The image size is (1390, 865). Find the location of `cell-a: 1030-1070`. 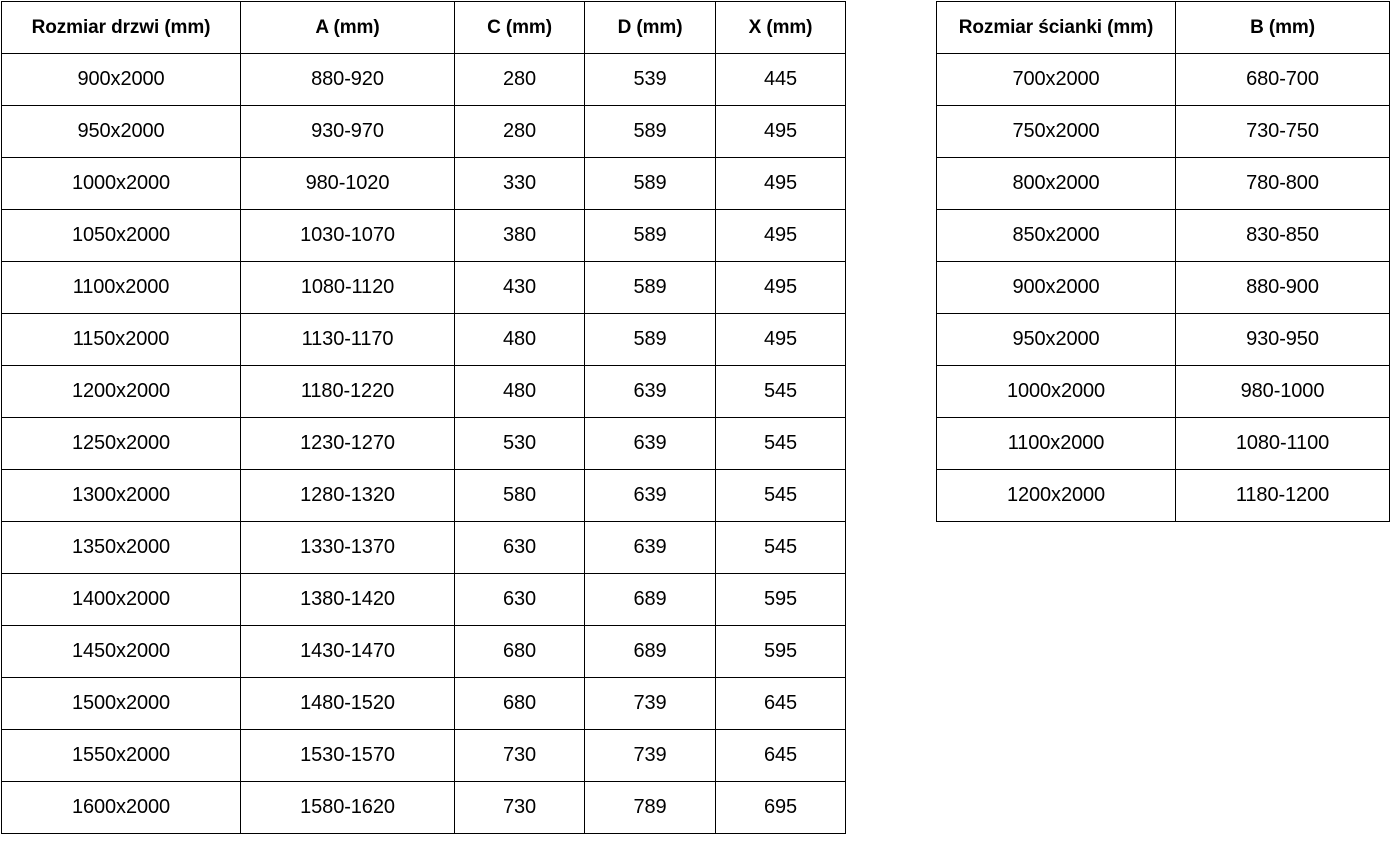

cell-a: 1030-1070 is located at coordinates (347, 235).